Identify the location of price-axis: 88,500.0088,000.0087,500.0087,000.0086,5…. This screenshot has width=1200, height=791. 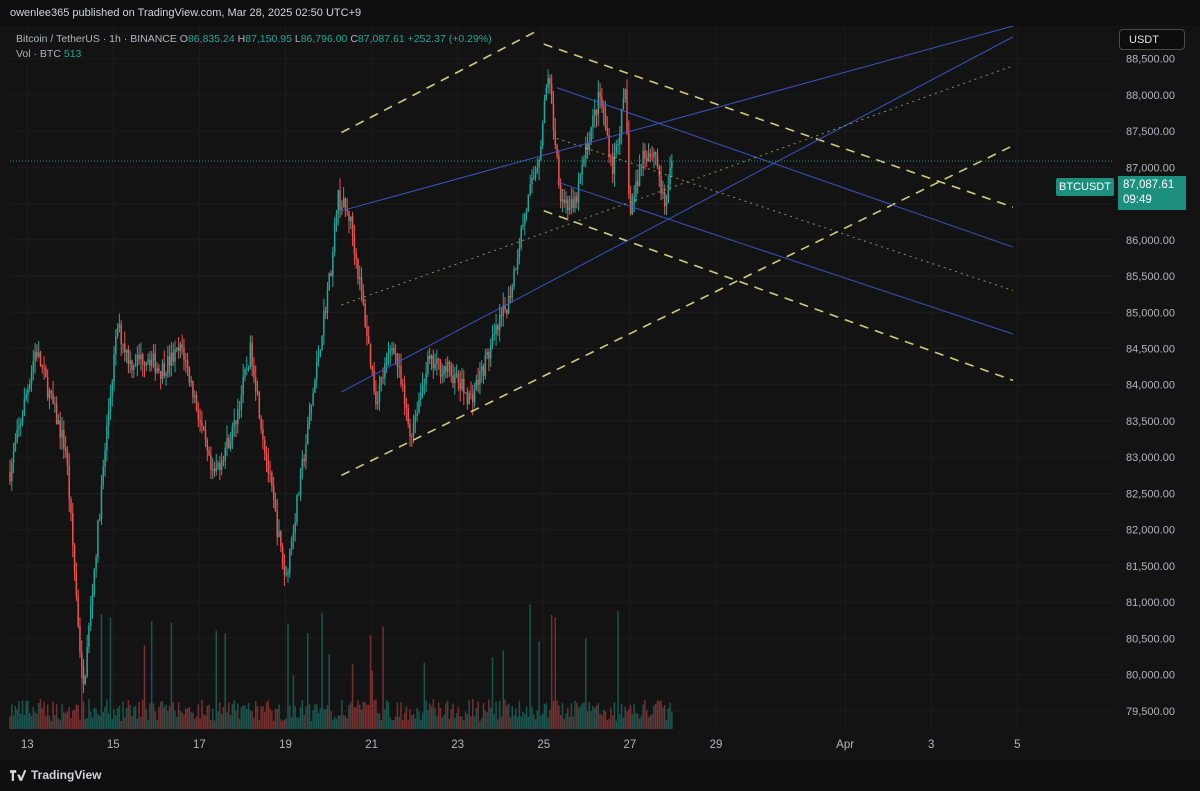
(1150, 386).